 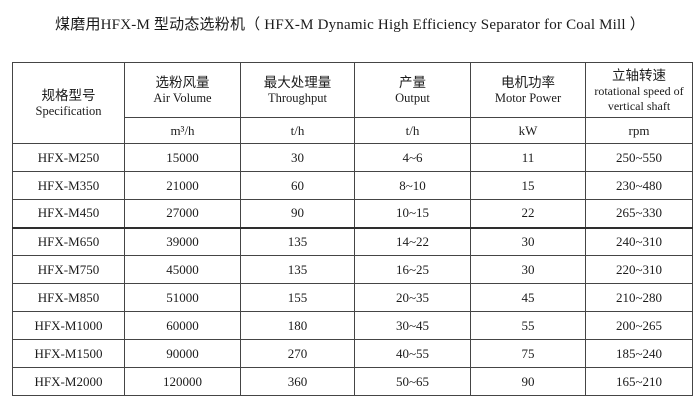 I want to click on value-cell-motor-power: 90, so click(x=528, y=381).